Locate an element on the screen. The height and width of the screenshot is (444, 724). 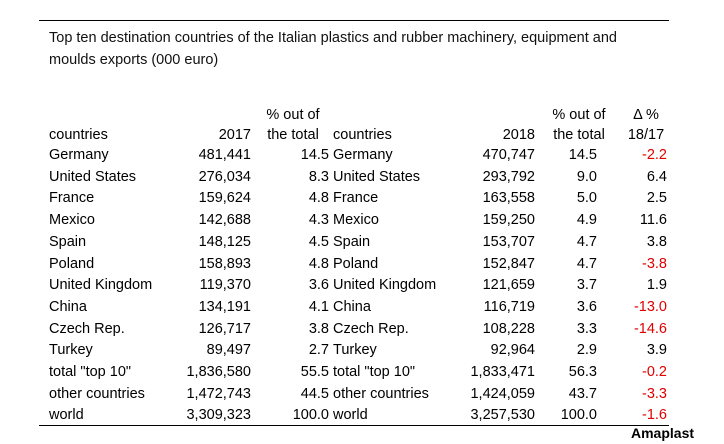
value-2017-cell: 481,441 is located at coordinates (224, 155).